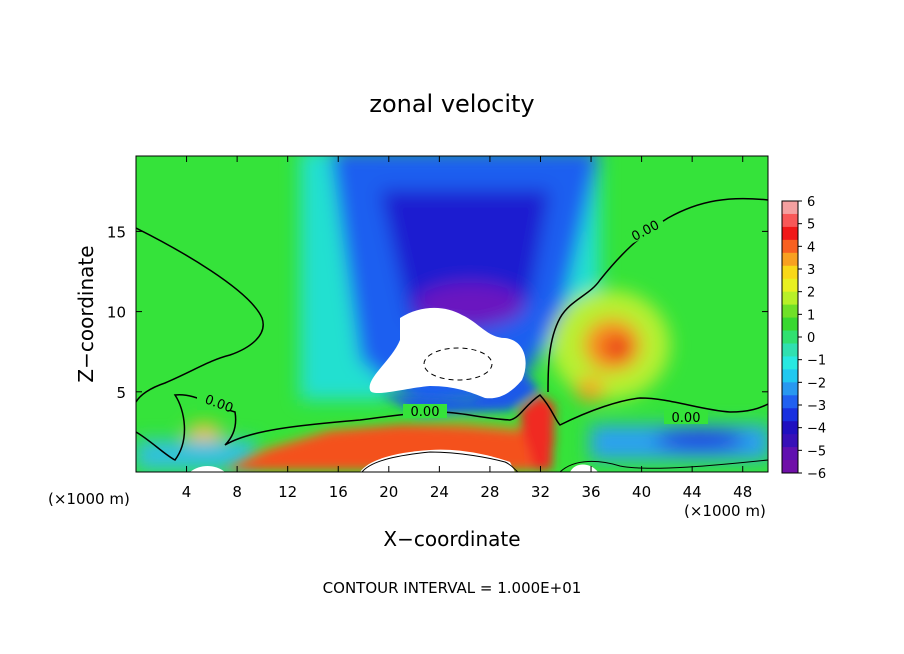 Image resolution: width=904 pixels, height=654 pixels. Describe the element at coordinates (116, 232) in the screenshot. I see `y-tick-label: 15` at that location.